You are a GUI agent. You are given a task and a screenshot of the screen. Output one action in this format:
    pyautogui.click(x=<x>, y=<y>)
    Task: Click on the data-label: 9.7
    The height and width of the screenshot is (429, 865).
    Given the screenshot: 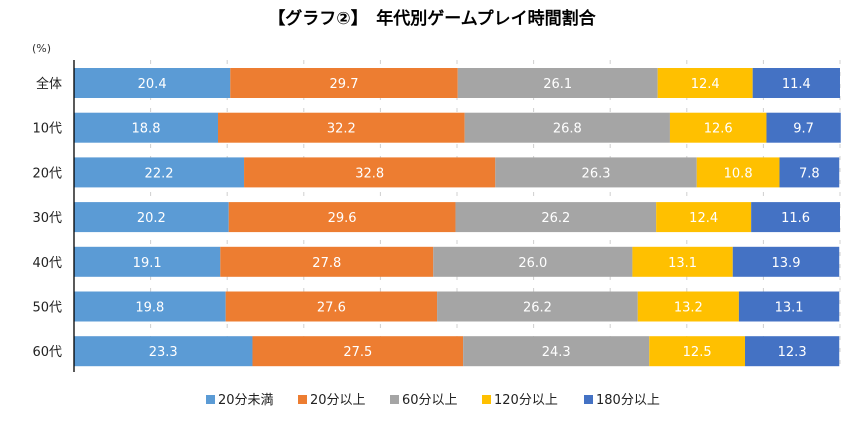 What is the action you would take?
    pyautogui.click(x=803, y=129)
    